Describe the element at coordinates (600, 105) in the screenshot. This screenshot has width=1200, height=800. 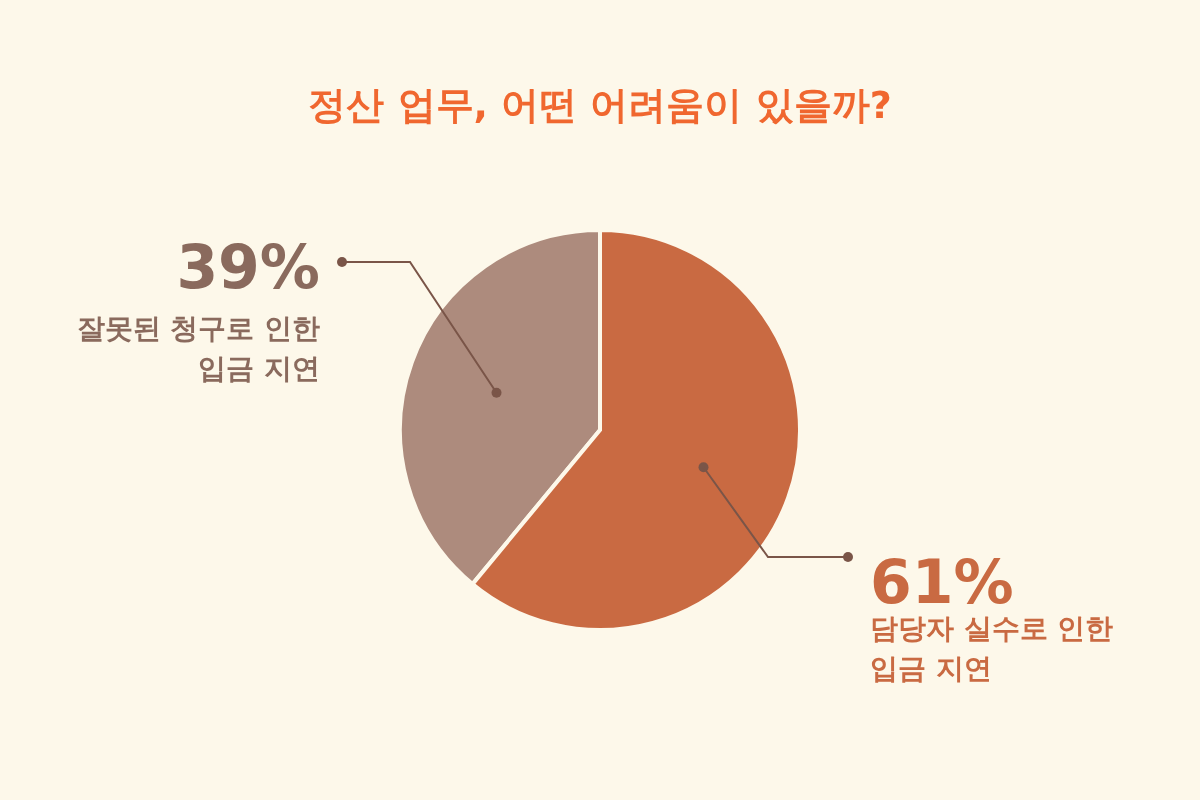
I see `chart-title: 정산 업무, 어떤 어려움이 있을까?` at that location.